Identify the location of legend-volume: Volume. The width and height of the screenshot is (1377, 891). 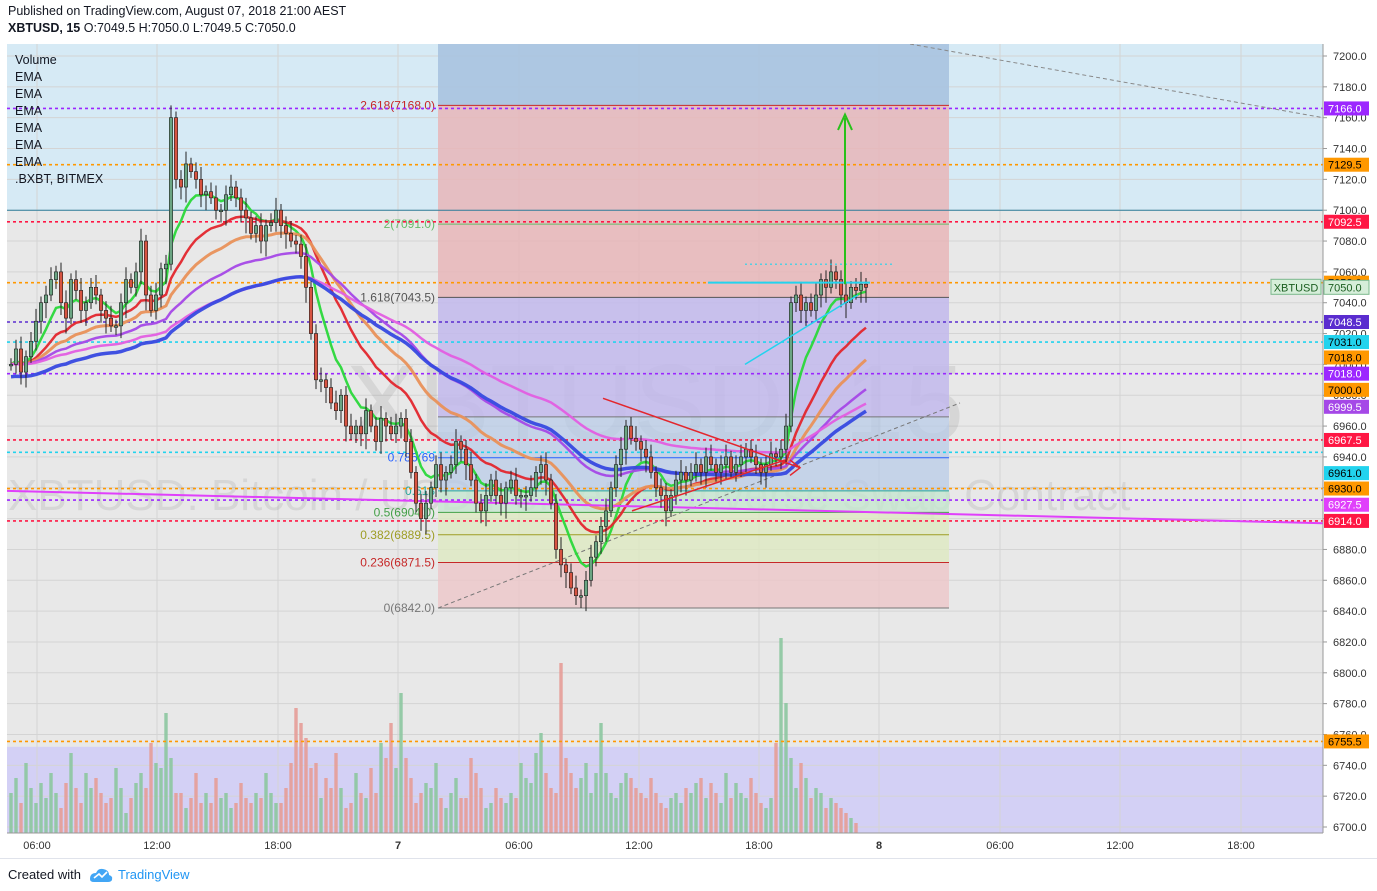
(36, 60).